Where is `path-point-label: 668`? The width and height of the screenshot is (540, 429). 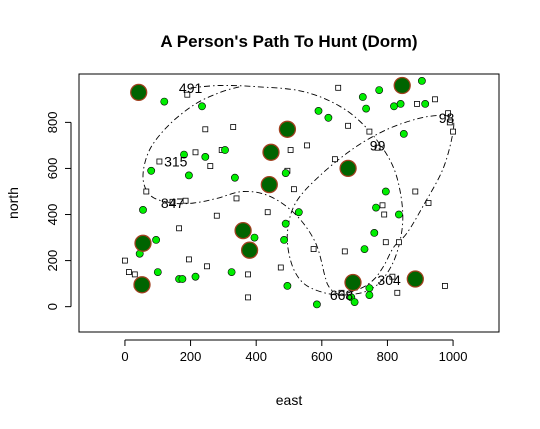
path-point-label: 668 is located at coordinates (342, 295).